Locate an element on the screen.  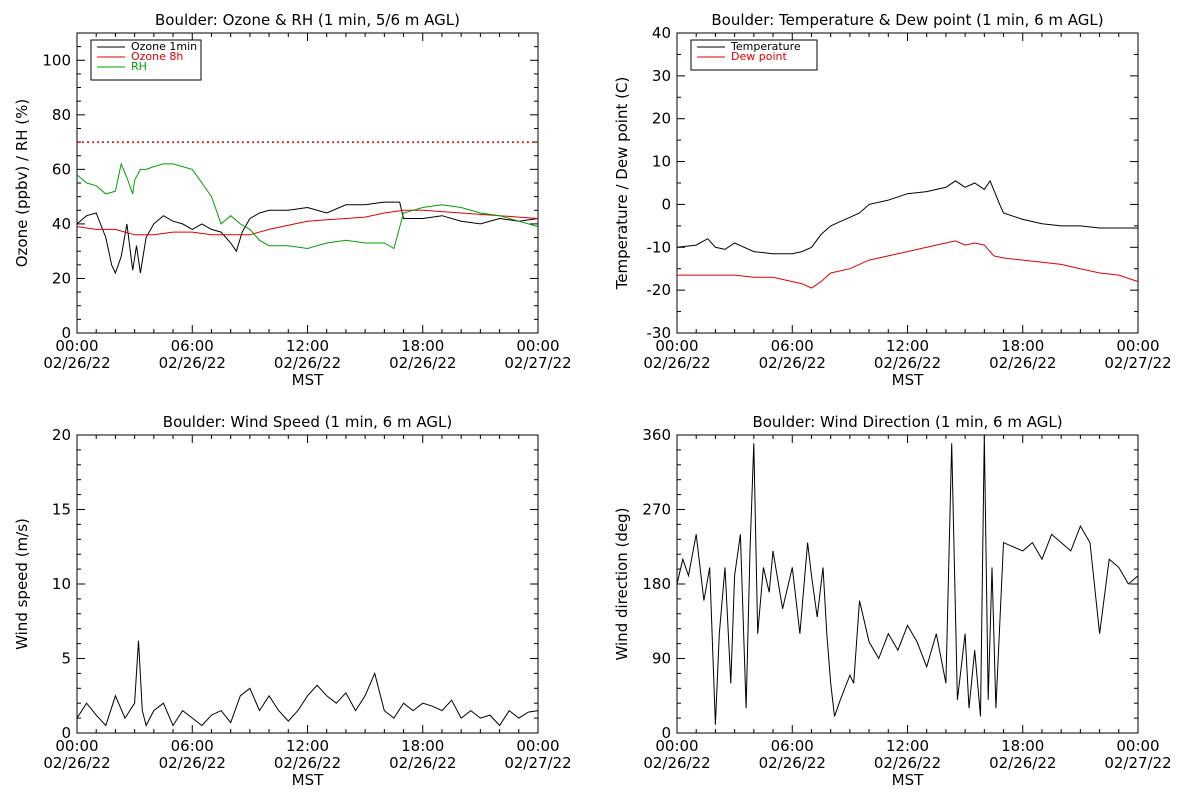
legend-label: Ozone 1min is located at coordinates (164, 46).